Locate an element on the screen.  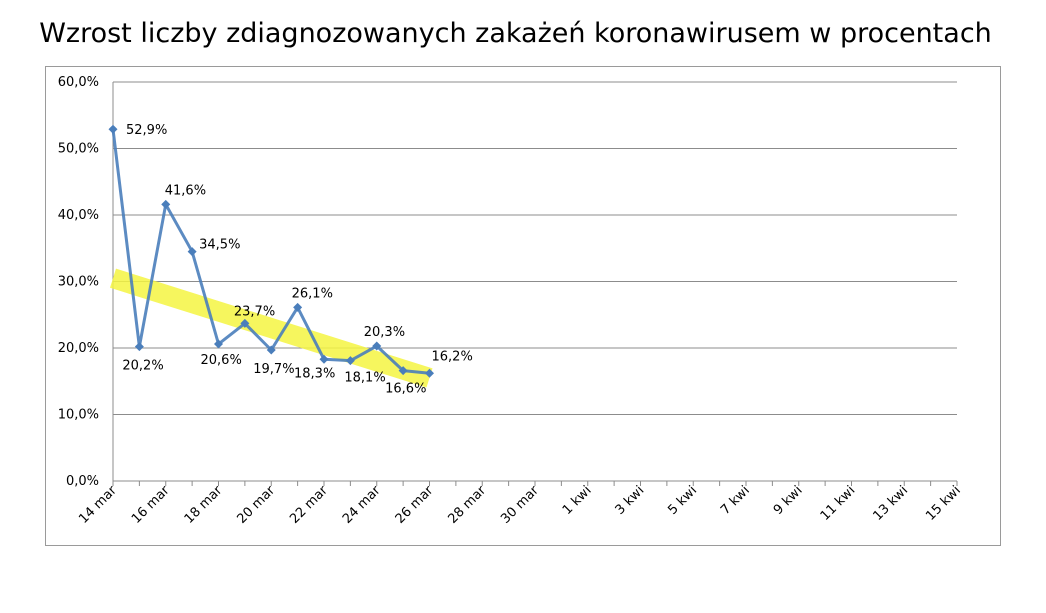
x-tick-label: 7 kwi is located at coordinates (735, 500).